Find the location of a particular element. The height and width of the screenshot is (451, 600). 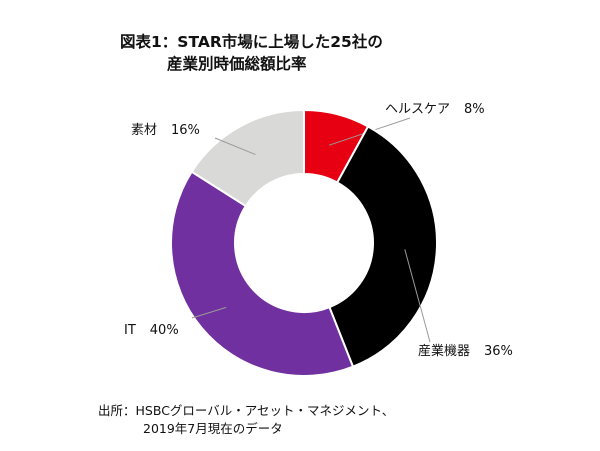

source-note: 出所：HSBCグローバル・アセット・マネジメント、 2019年7月現在のデータ is located at coordinates (246, 420).